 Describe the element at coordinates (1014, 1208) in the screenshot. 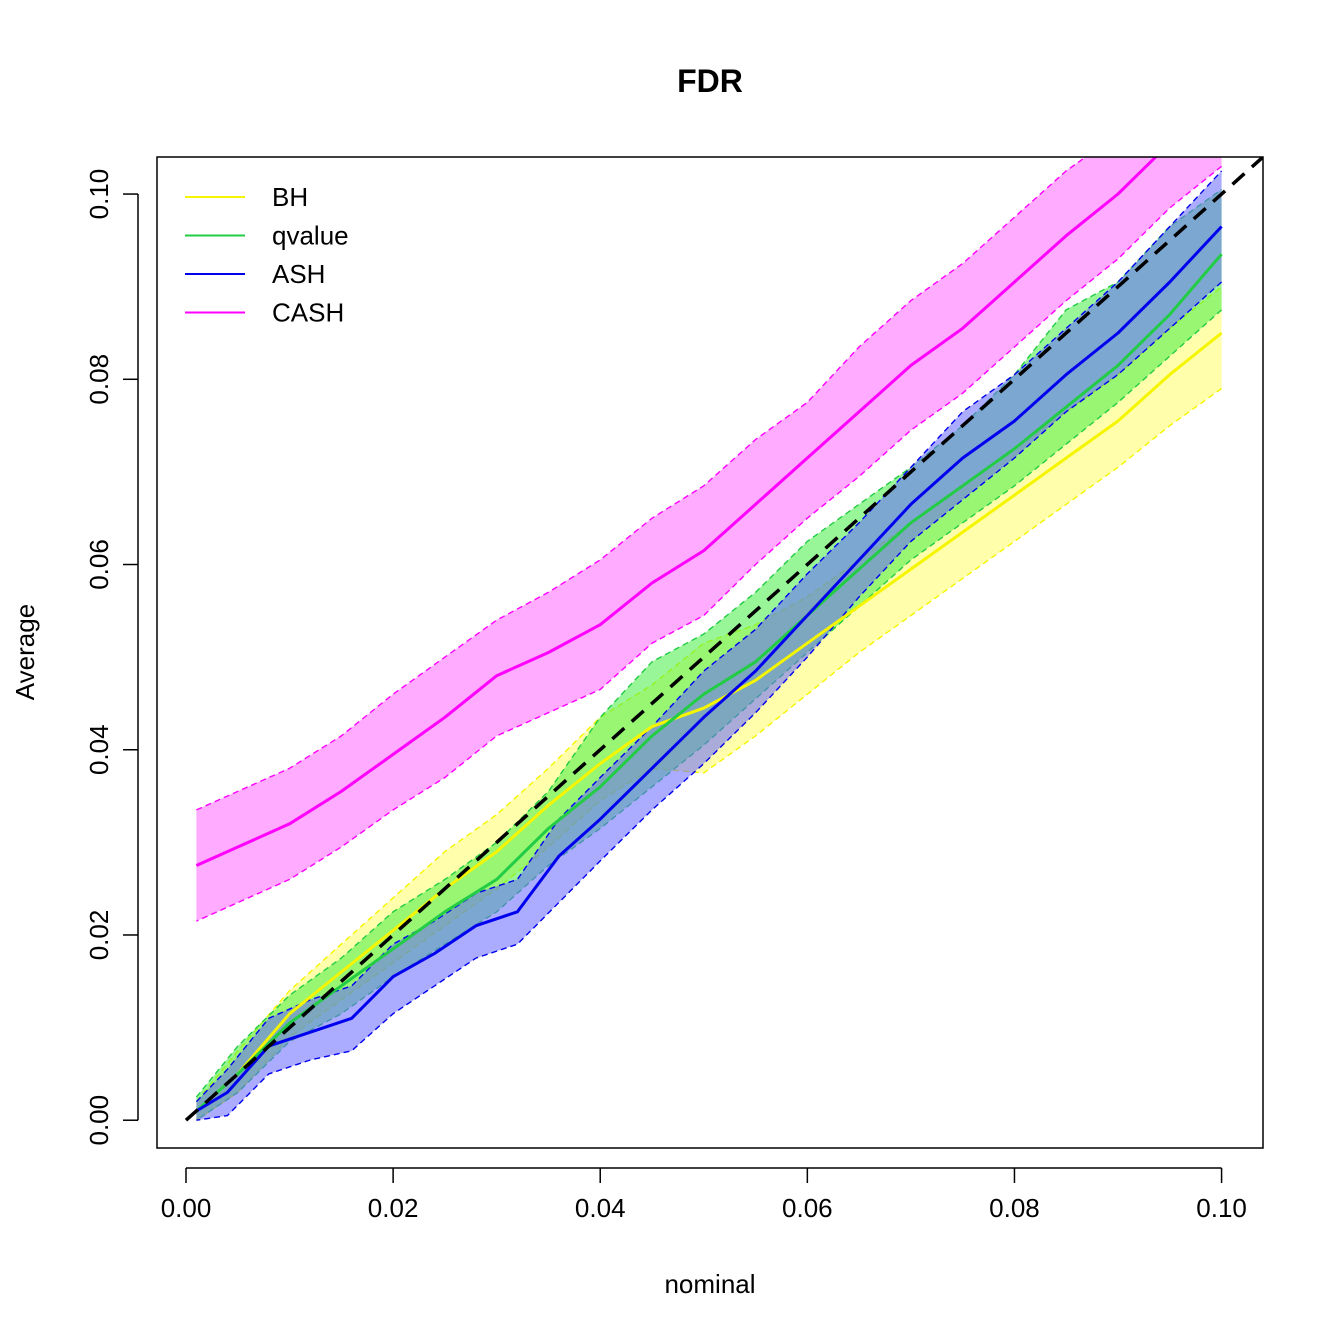

I see `x-tick-label: 0.08` at that location.